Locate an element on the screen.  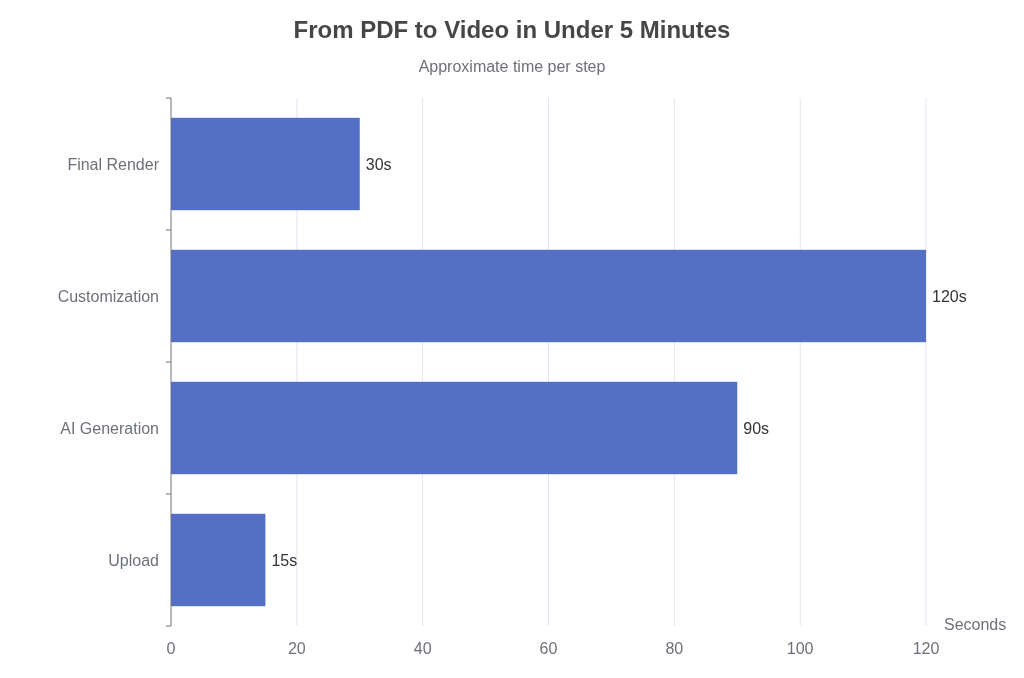
y-tick-label: Final Render is located at coordinates (113, 164).